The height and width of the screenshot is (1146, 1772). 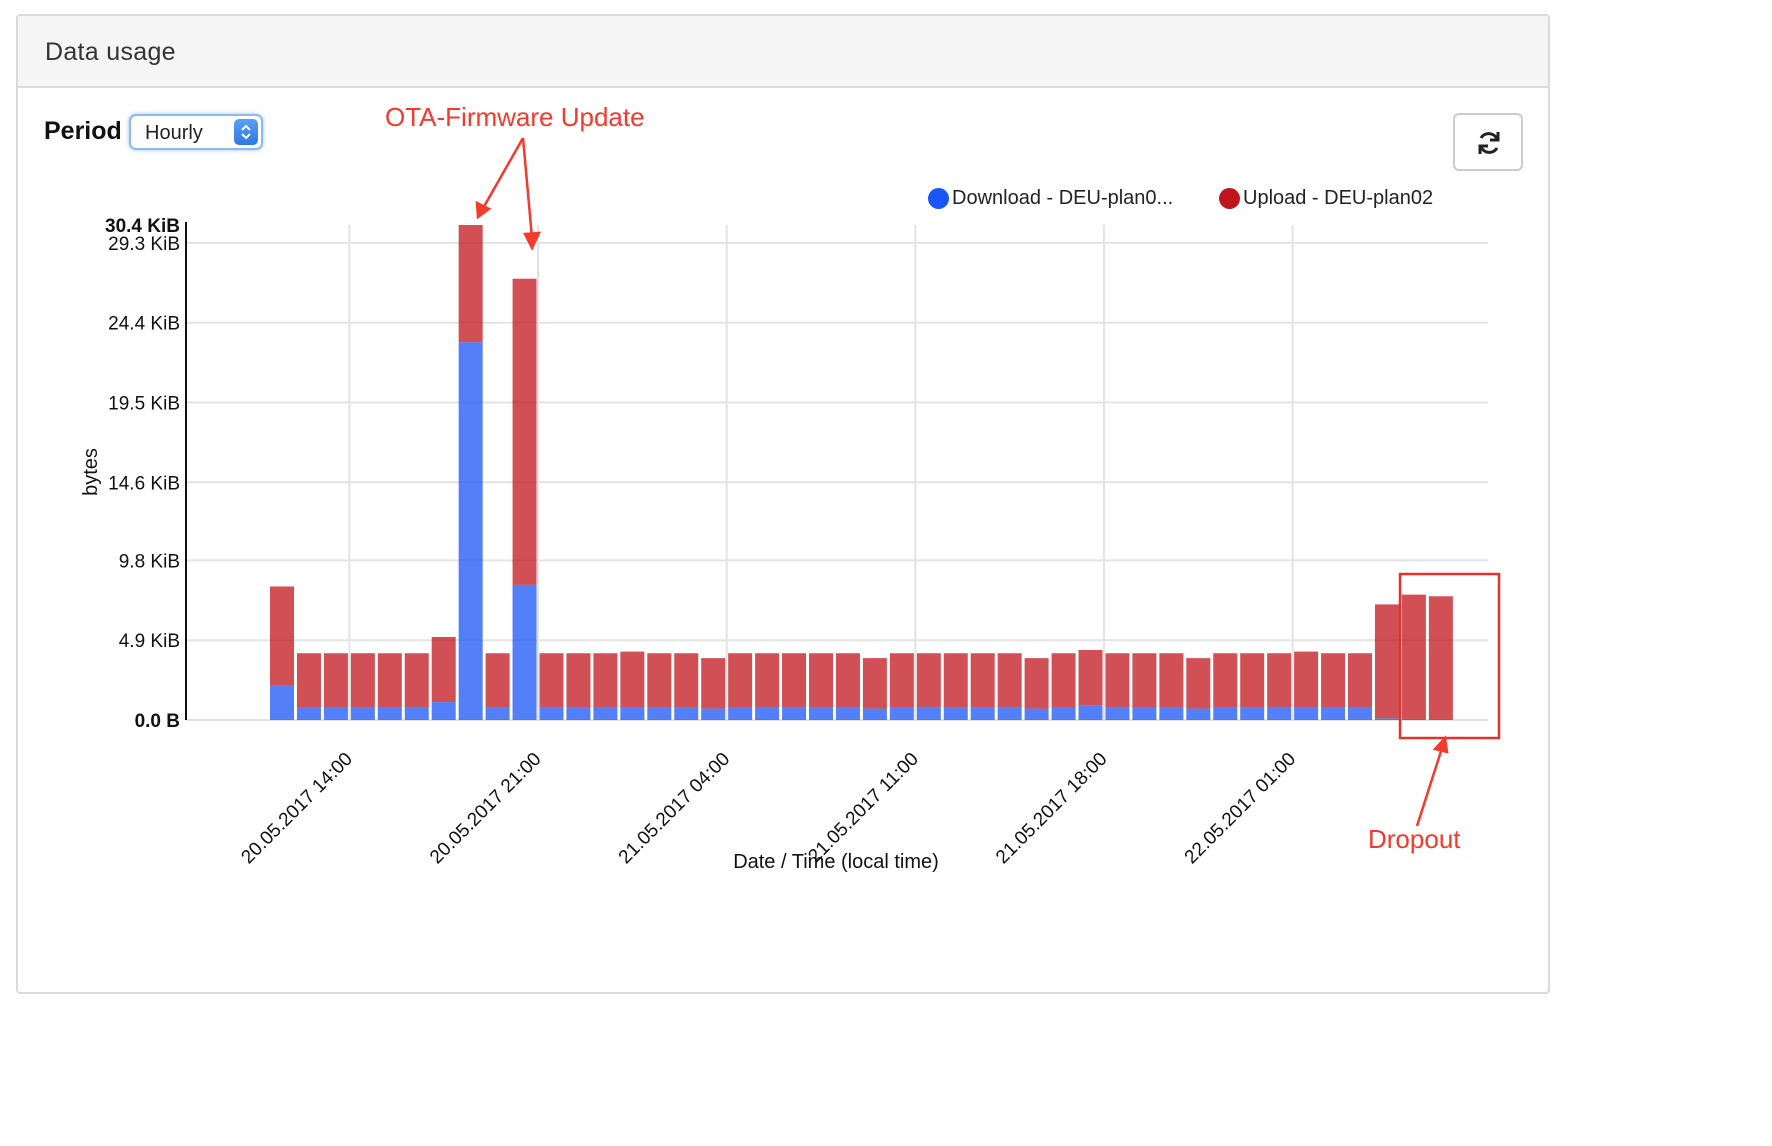 What do you see at coordinates (1229, 198) in the screenshot?
I see `legend-dot-upload` at bounding box center [1229, 198].